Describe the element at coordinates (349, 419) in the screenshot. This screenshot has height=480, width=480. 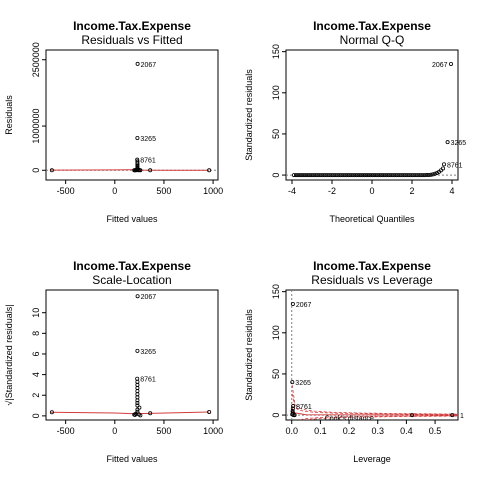
I see `cooks-distance-label: Cook's distance` at that location.